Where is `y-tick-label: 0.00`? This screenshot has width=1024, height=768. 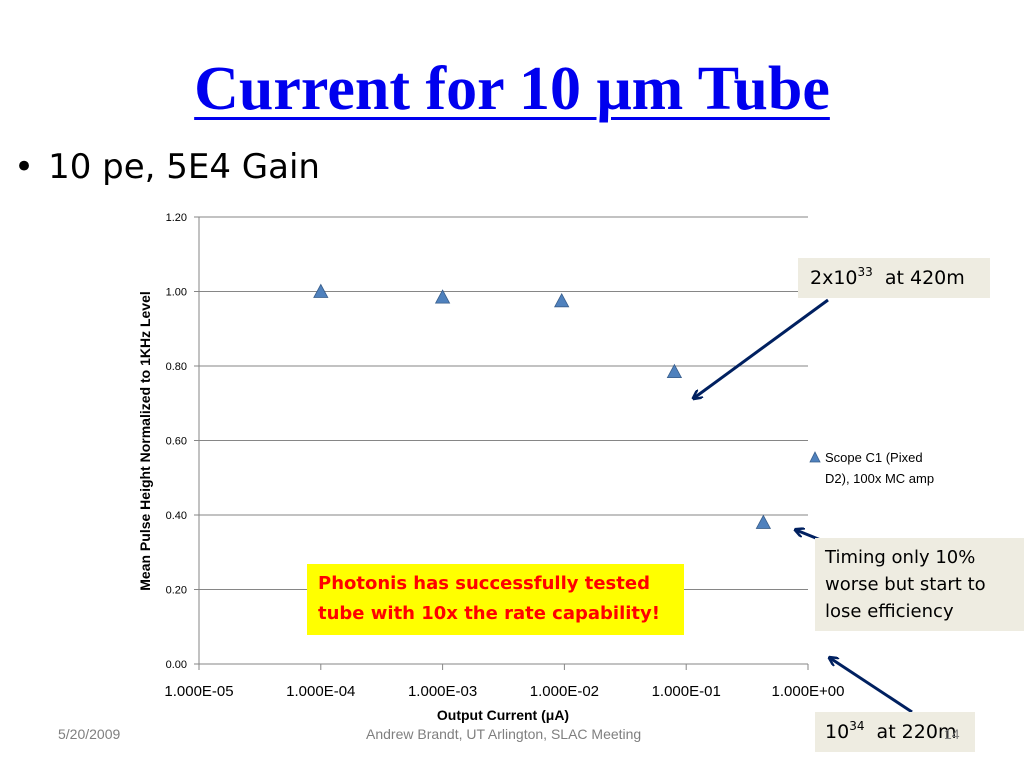 y-tick-label: 0.00 is located at coordinates (176, 665).